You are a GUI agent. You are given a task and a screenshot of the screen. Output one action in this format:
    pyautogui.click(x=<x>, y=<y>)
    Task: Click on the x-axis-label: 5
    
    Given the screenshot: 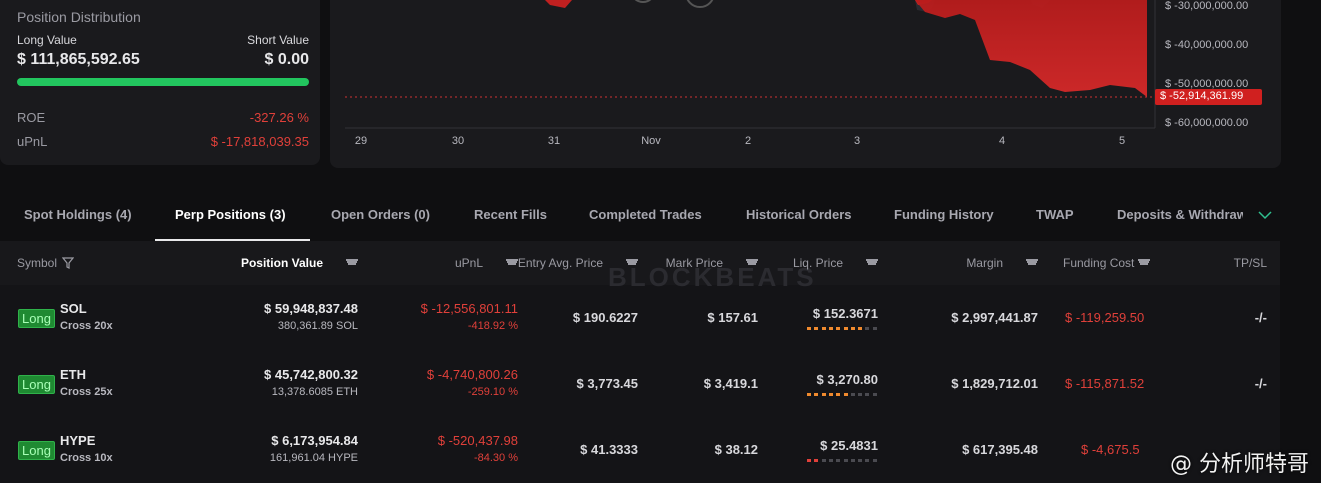 What is the action you would take?
    pyautogui.click(x=1122, y=141)
    